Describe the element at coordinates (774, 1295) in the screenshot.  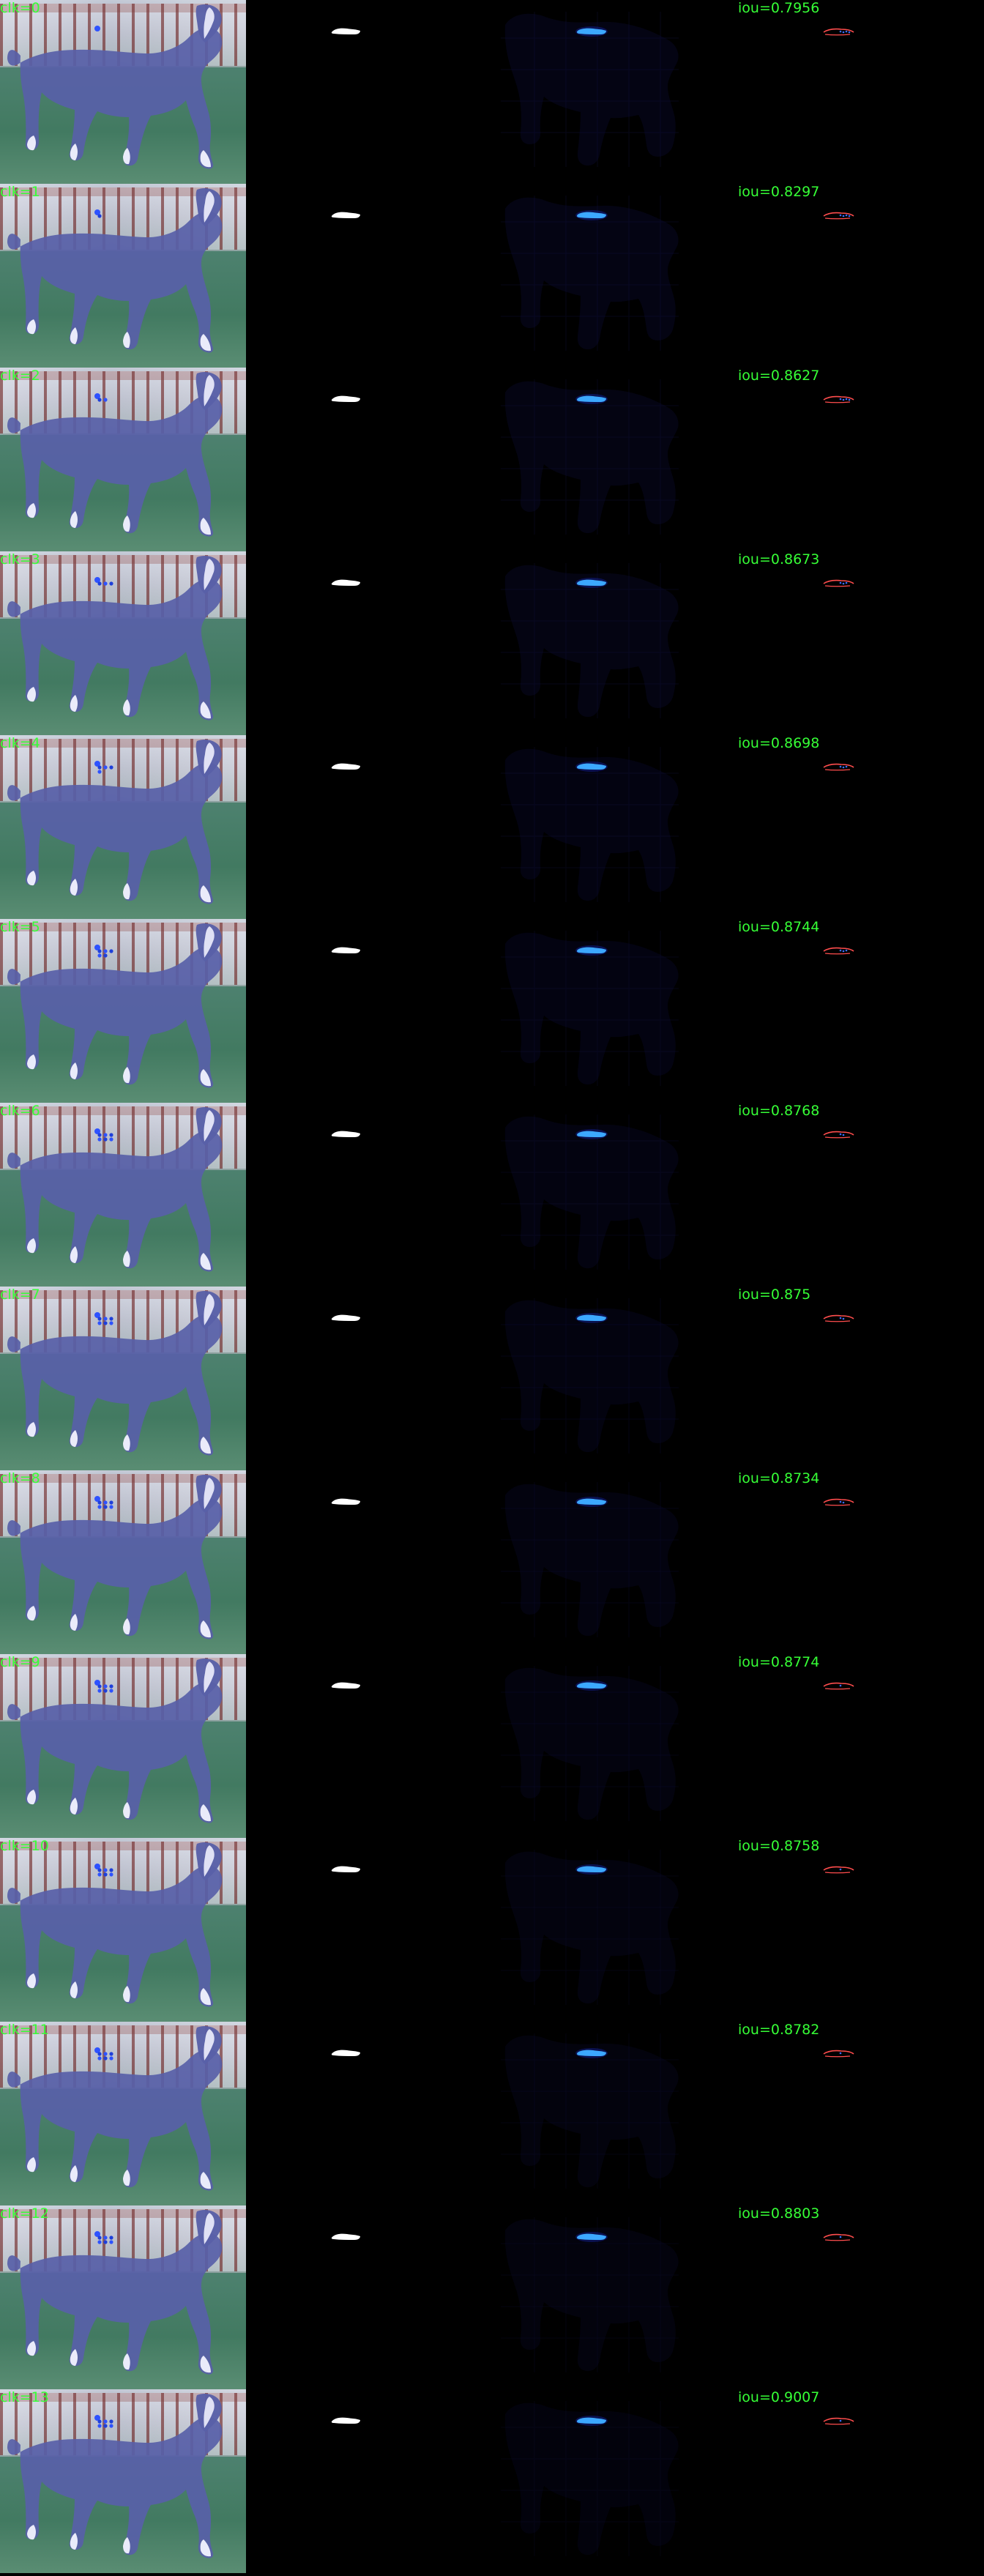
I see `iou-score-label: iou=0.875` at that location.